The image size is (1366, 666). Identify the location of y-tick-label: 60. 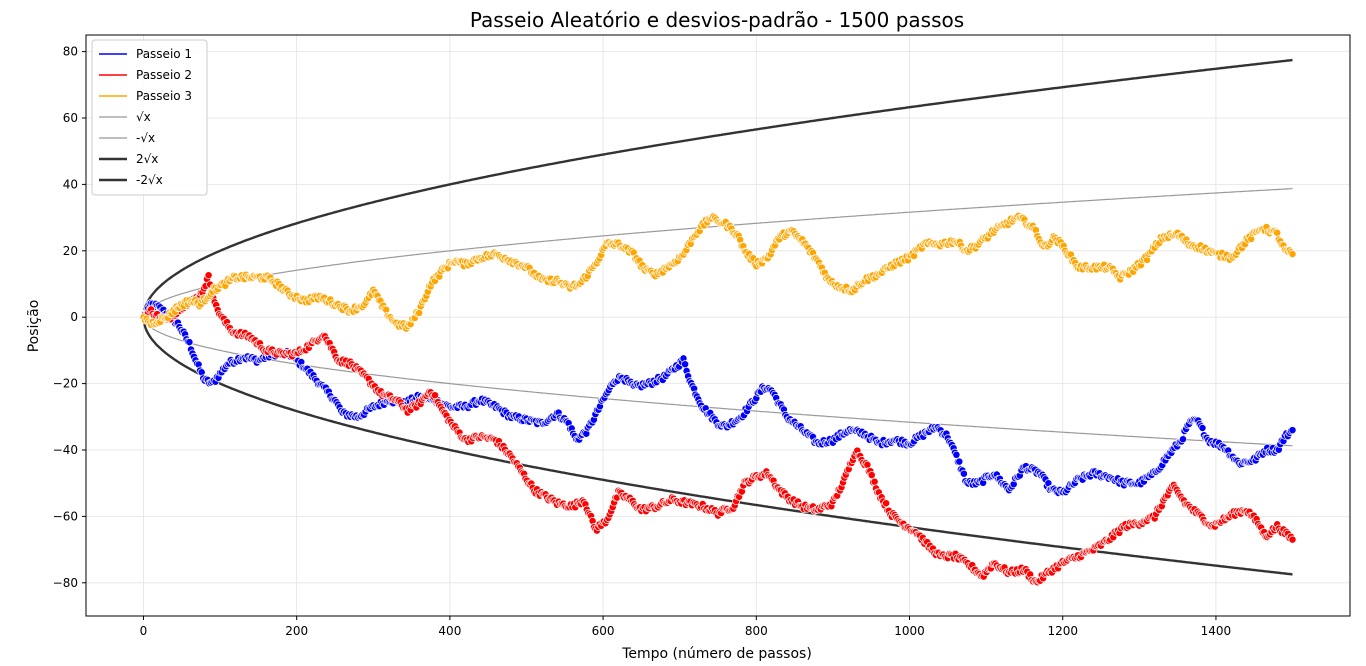
(70, 118).